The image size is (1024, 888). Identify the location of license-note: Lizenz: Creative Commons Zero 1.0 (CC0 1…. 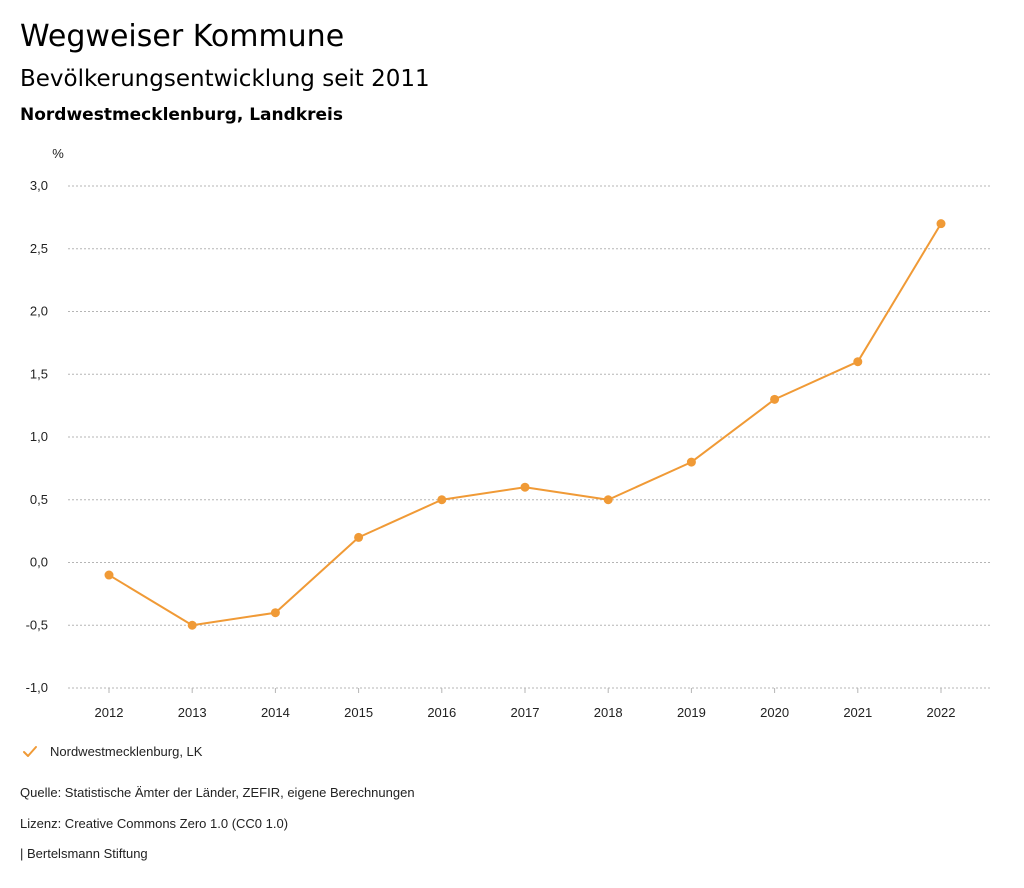
(154, 823).